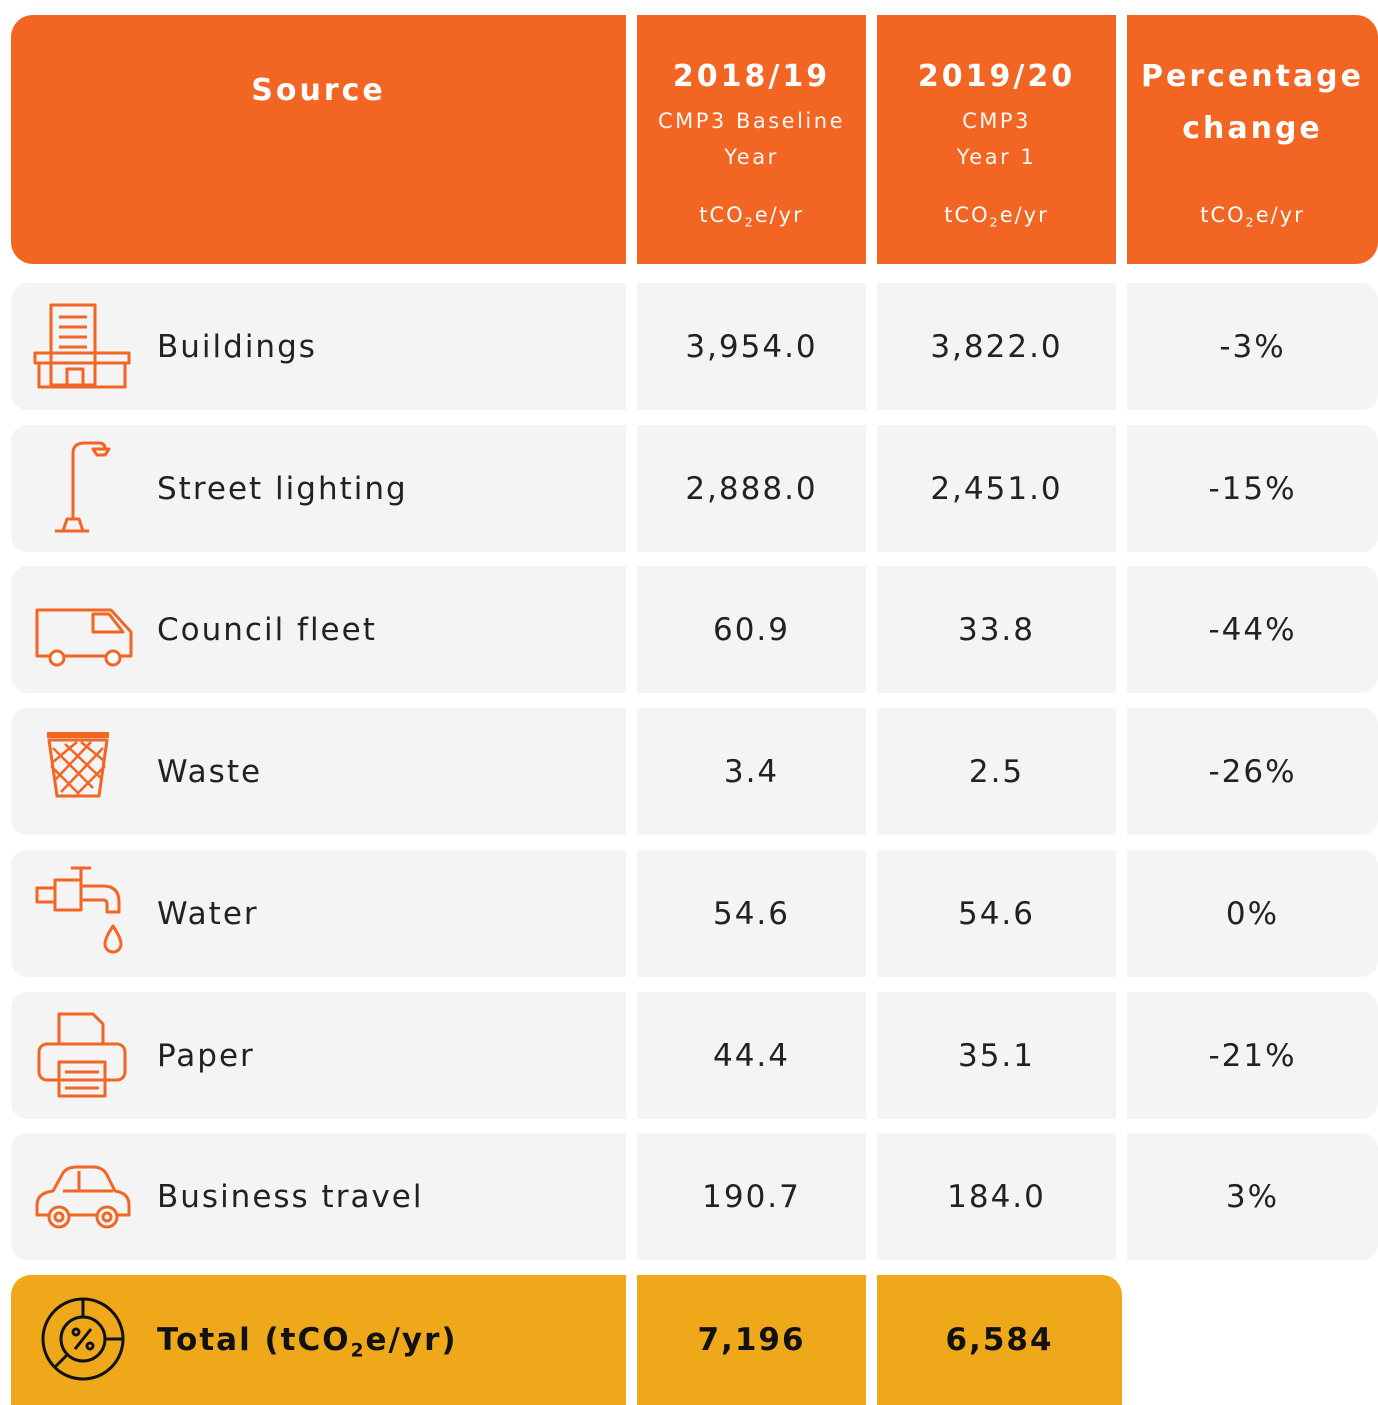 This screenshot has width=1378, height=1405. I want to click on total-icon, so click(83, 1339).